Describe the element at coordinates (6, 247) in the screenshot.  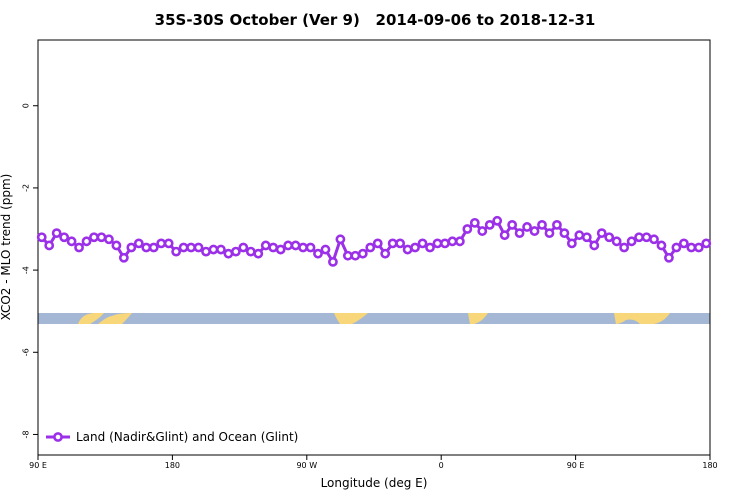
I see `y-axis-label: XCO2 - MLO trend (ppm)` at that location.